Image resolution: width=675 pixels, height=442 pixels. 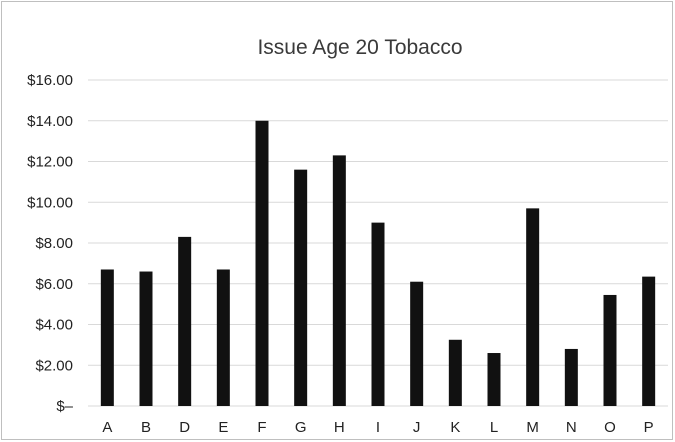 What do you see at coordinates (54, 365) in the screenshot?
I see `y-tick-label: $2.00` at bounding box center [54, 365].